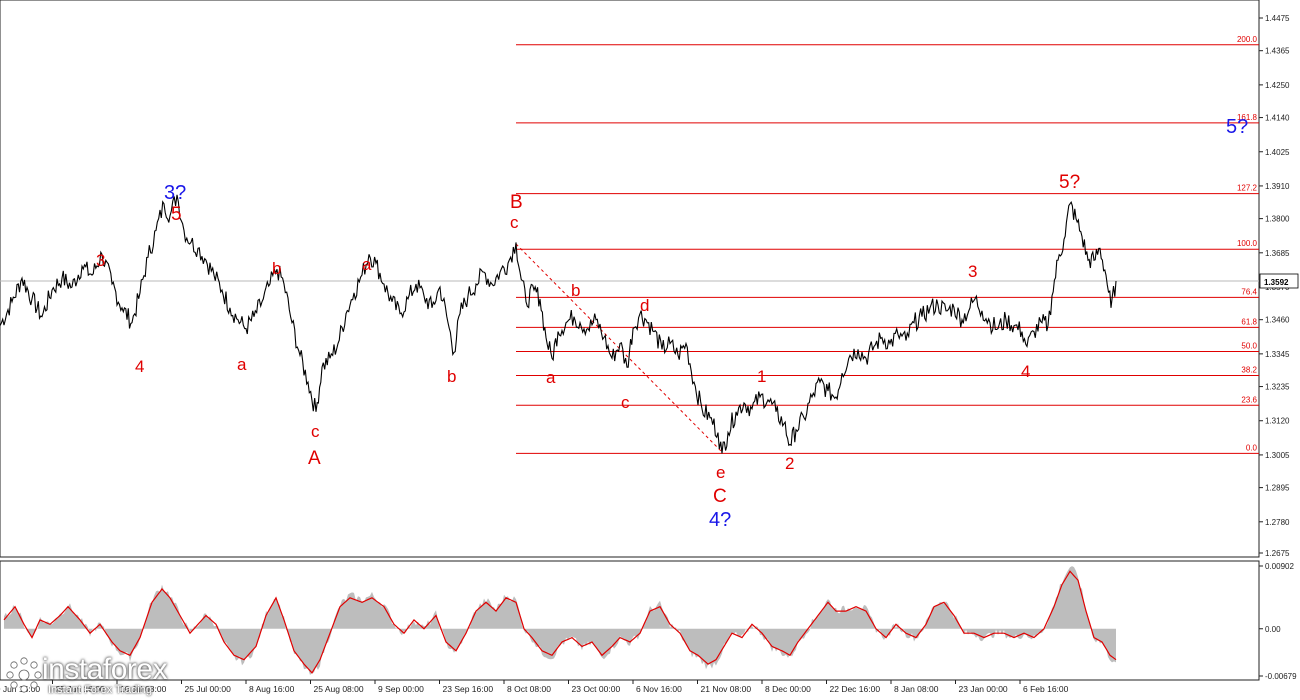  What do you see at coordinates (80, 689) in the screenshot?
I see `time-tick-label: 25 Jun 16:00` at bounding box center [80, 689].